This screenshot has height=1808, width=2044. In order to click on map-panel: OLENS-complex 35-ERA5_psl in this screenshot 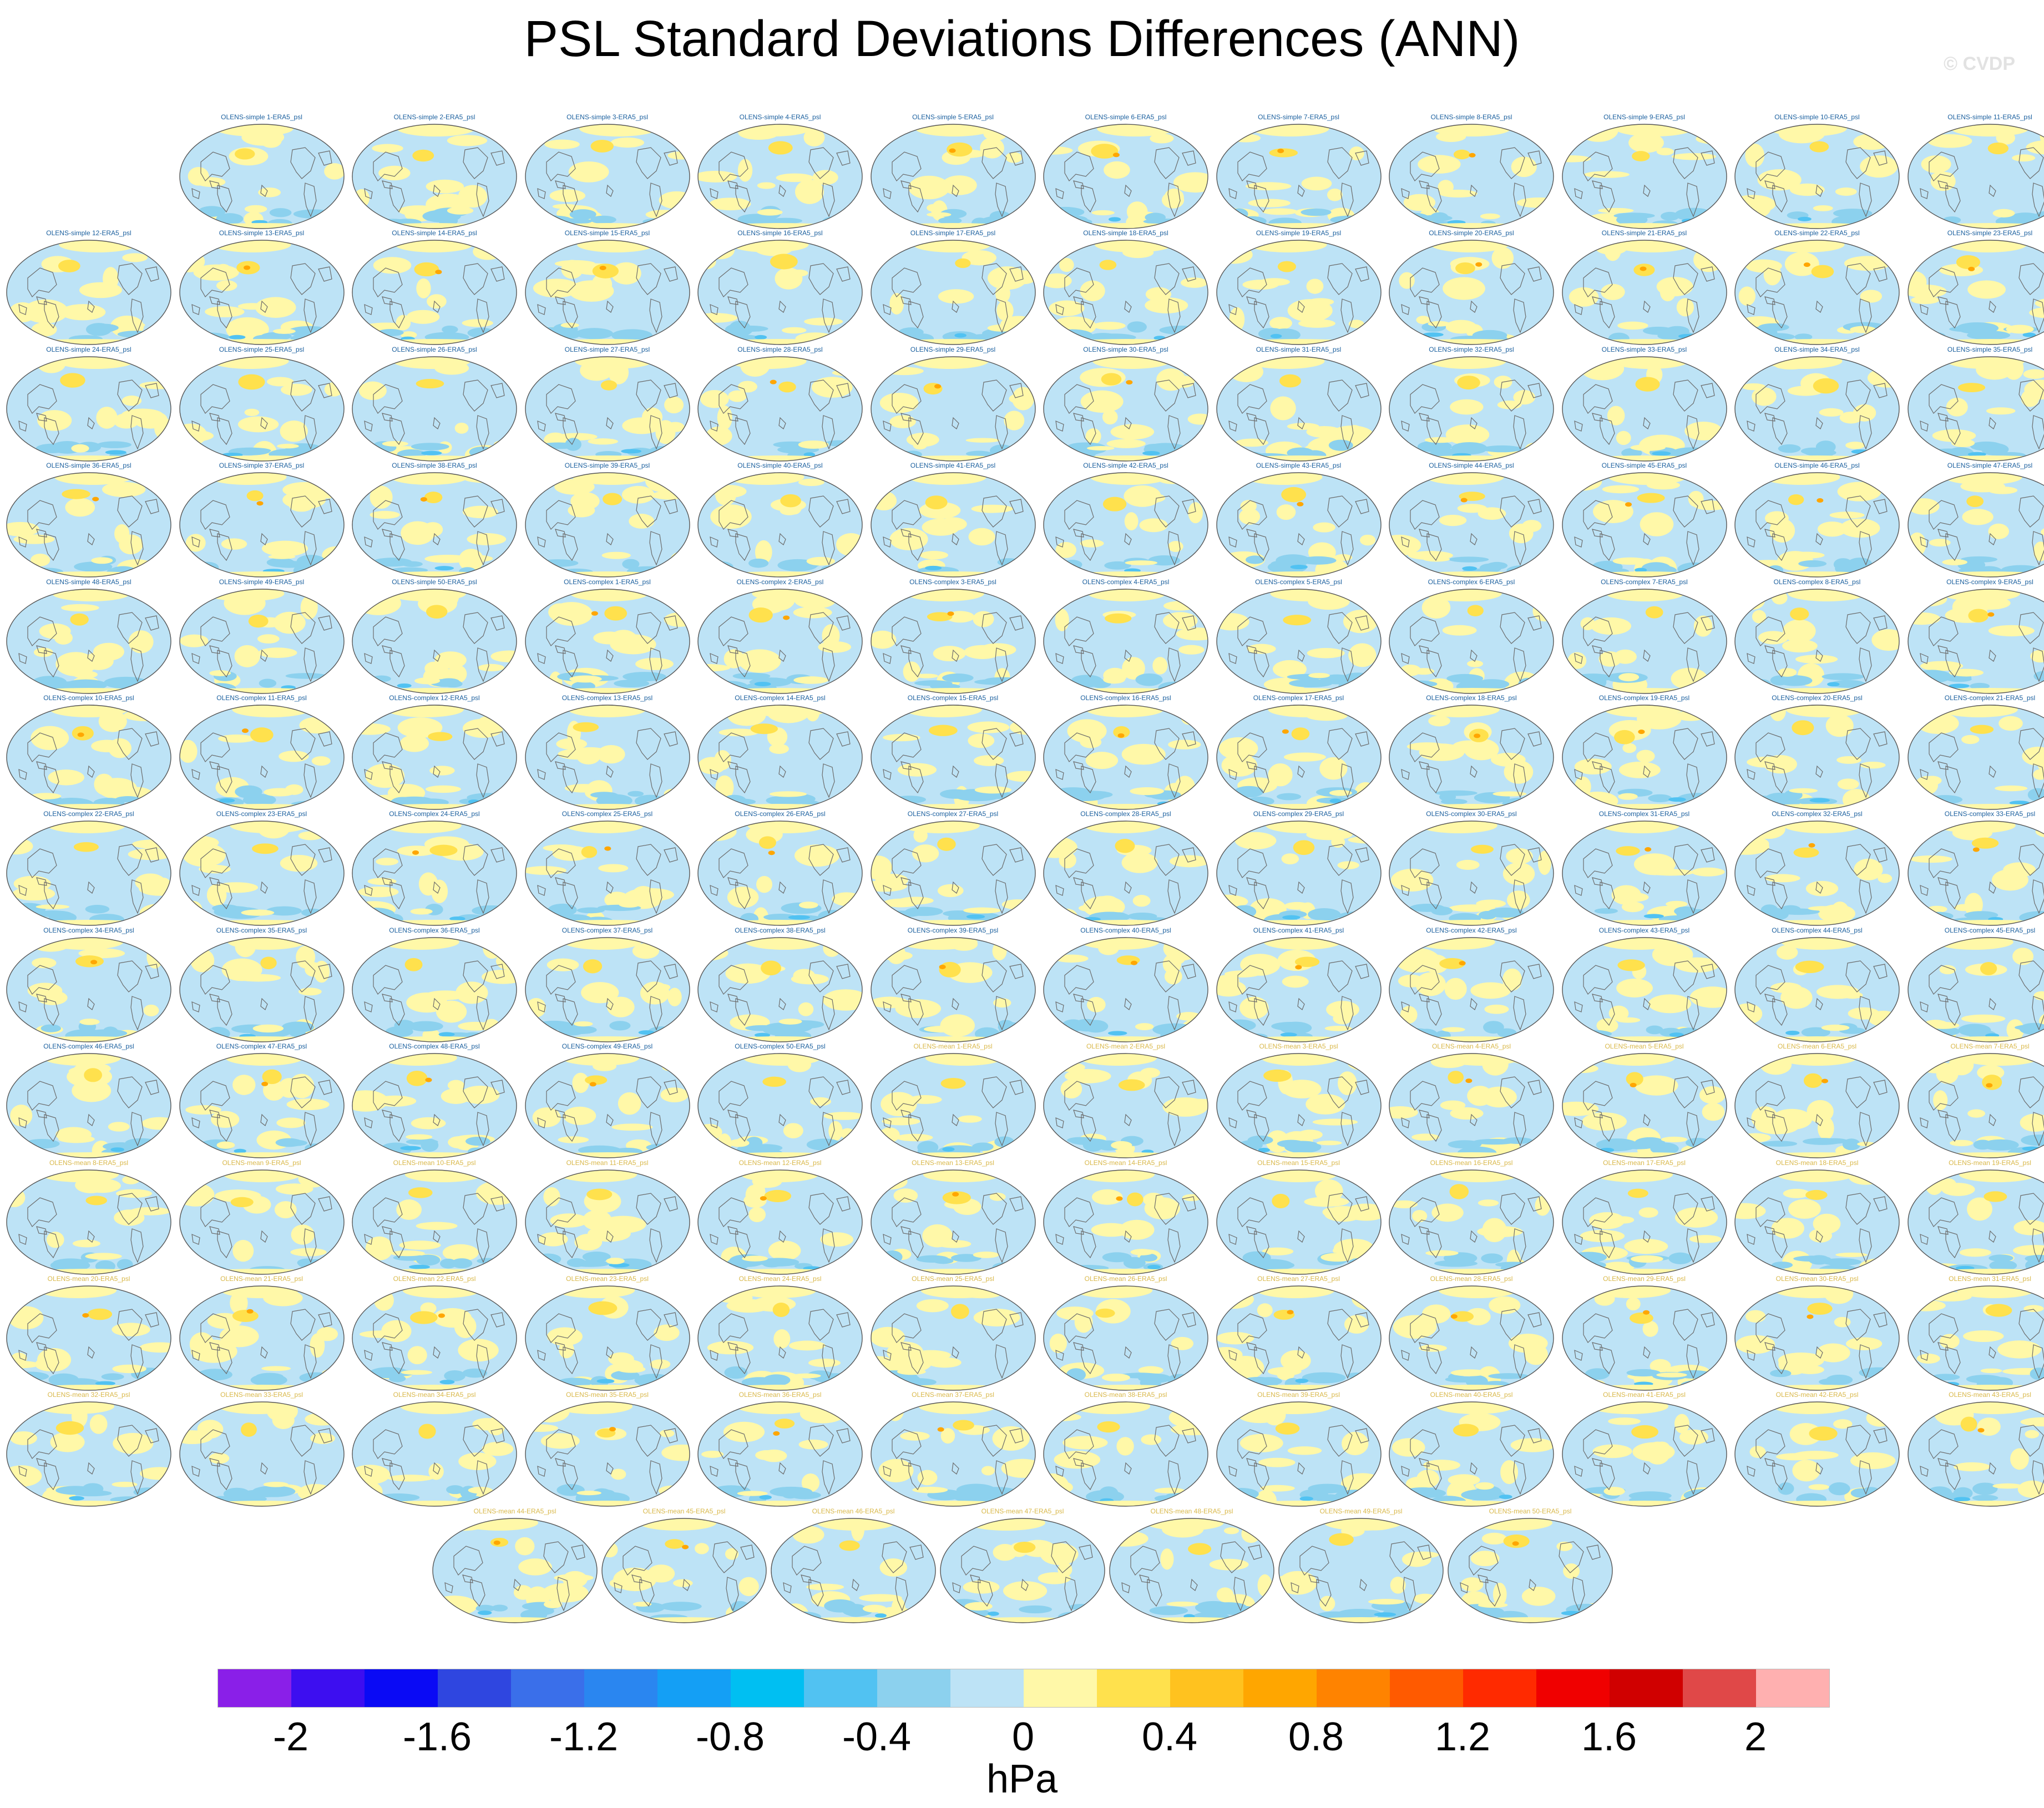, I will do `click(262, 984)`.